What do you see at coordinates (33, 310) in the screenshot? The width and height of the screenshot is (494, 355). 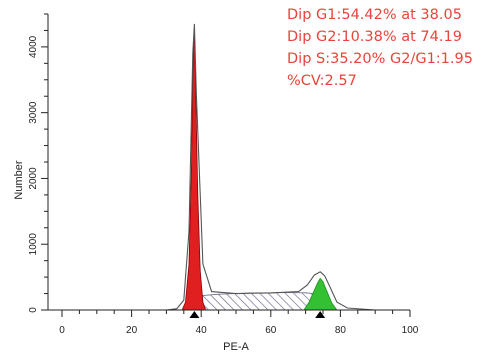 I see `y-tick-label: 0` at bounding box center [33, 310].